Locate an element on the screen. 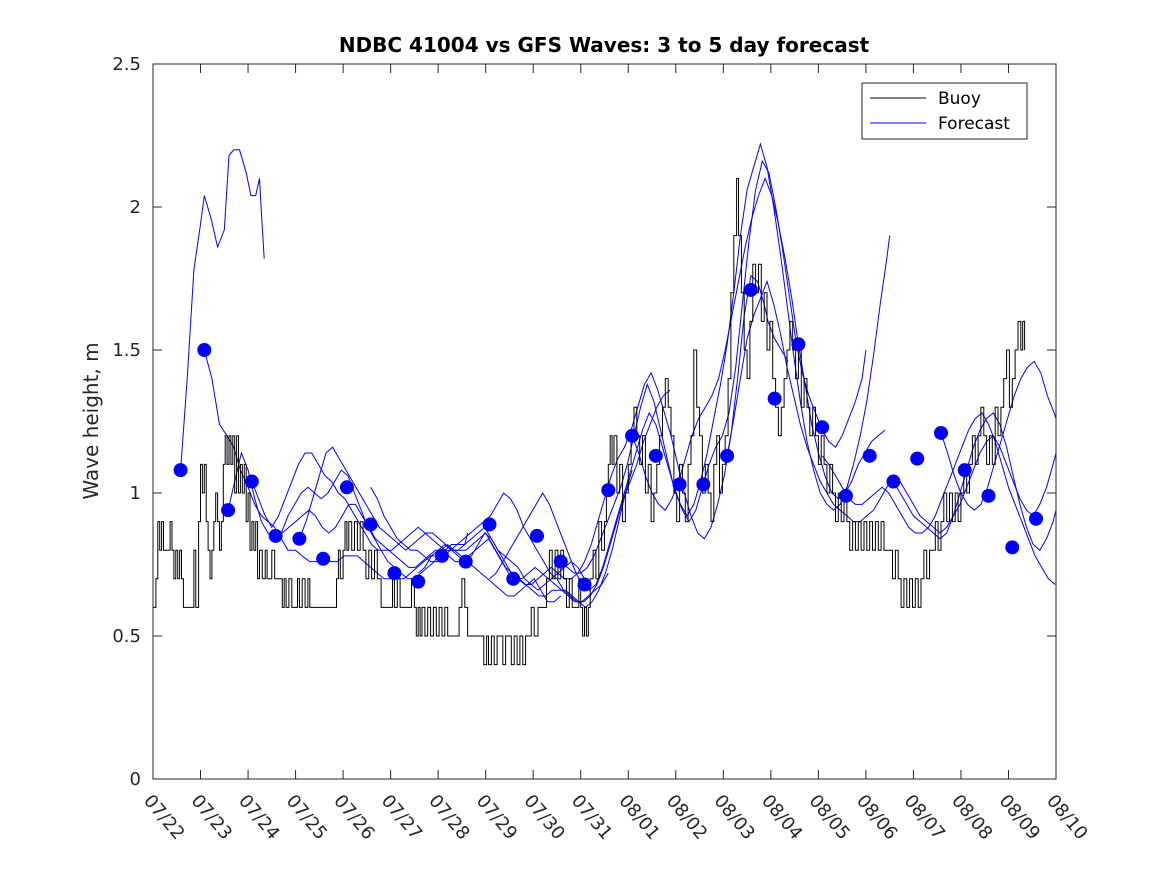 The width and height of the screenshot is (1167, 875). y-axis-label: Wave height, m is located at coordinates (91, 420).